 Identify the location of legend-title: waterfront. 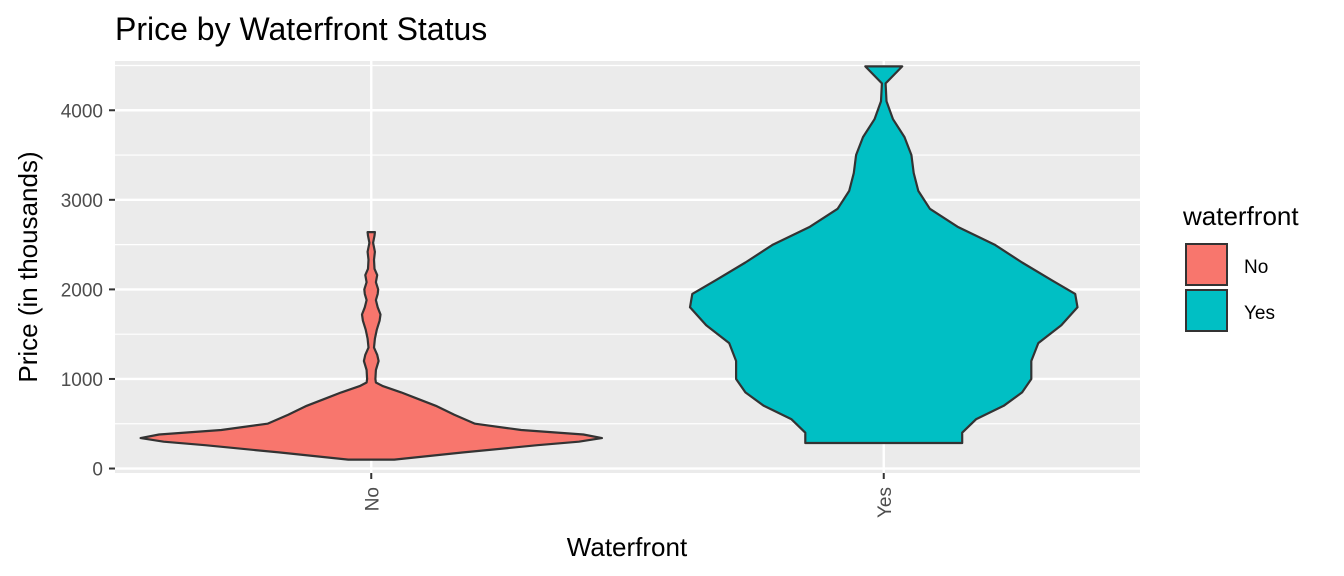
(1240, 216).